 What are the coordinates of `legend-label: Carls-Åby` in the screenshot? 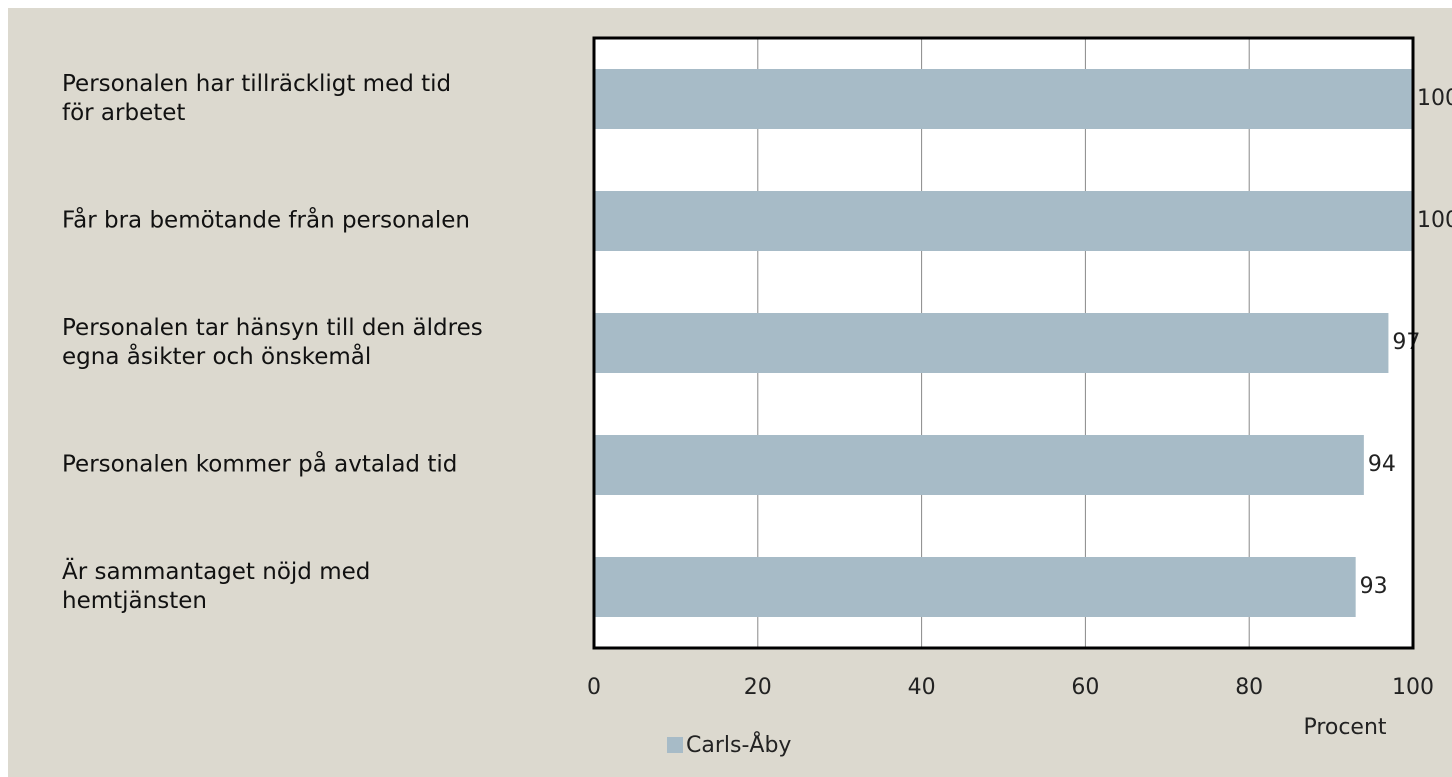 It's located at (738, 744).